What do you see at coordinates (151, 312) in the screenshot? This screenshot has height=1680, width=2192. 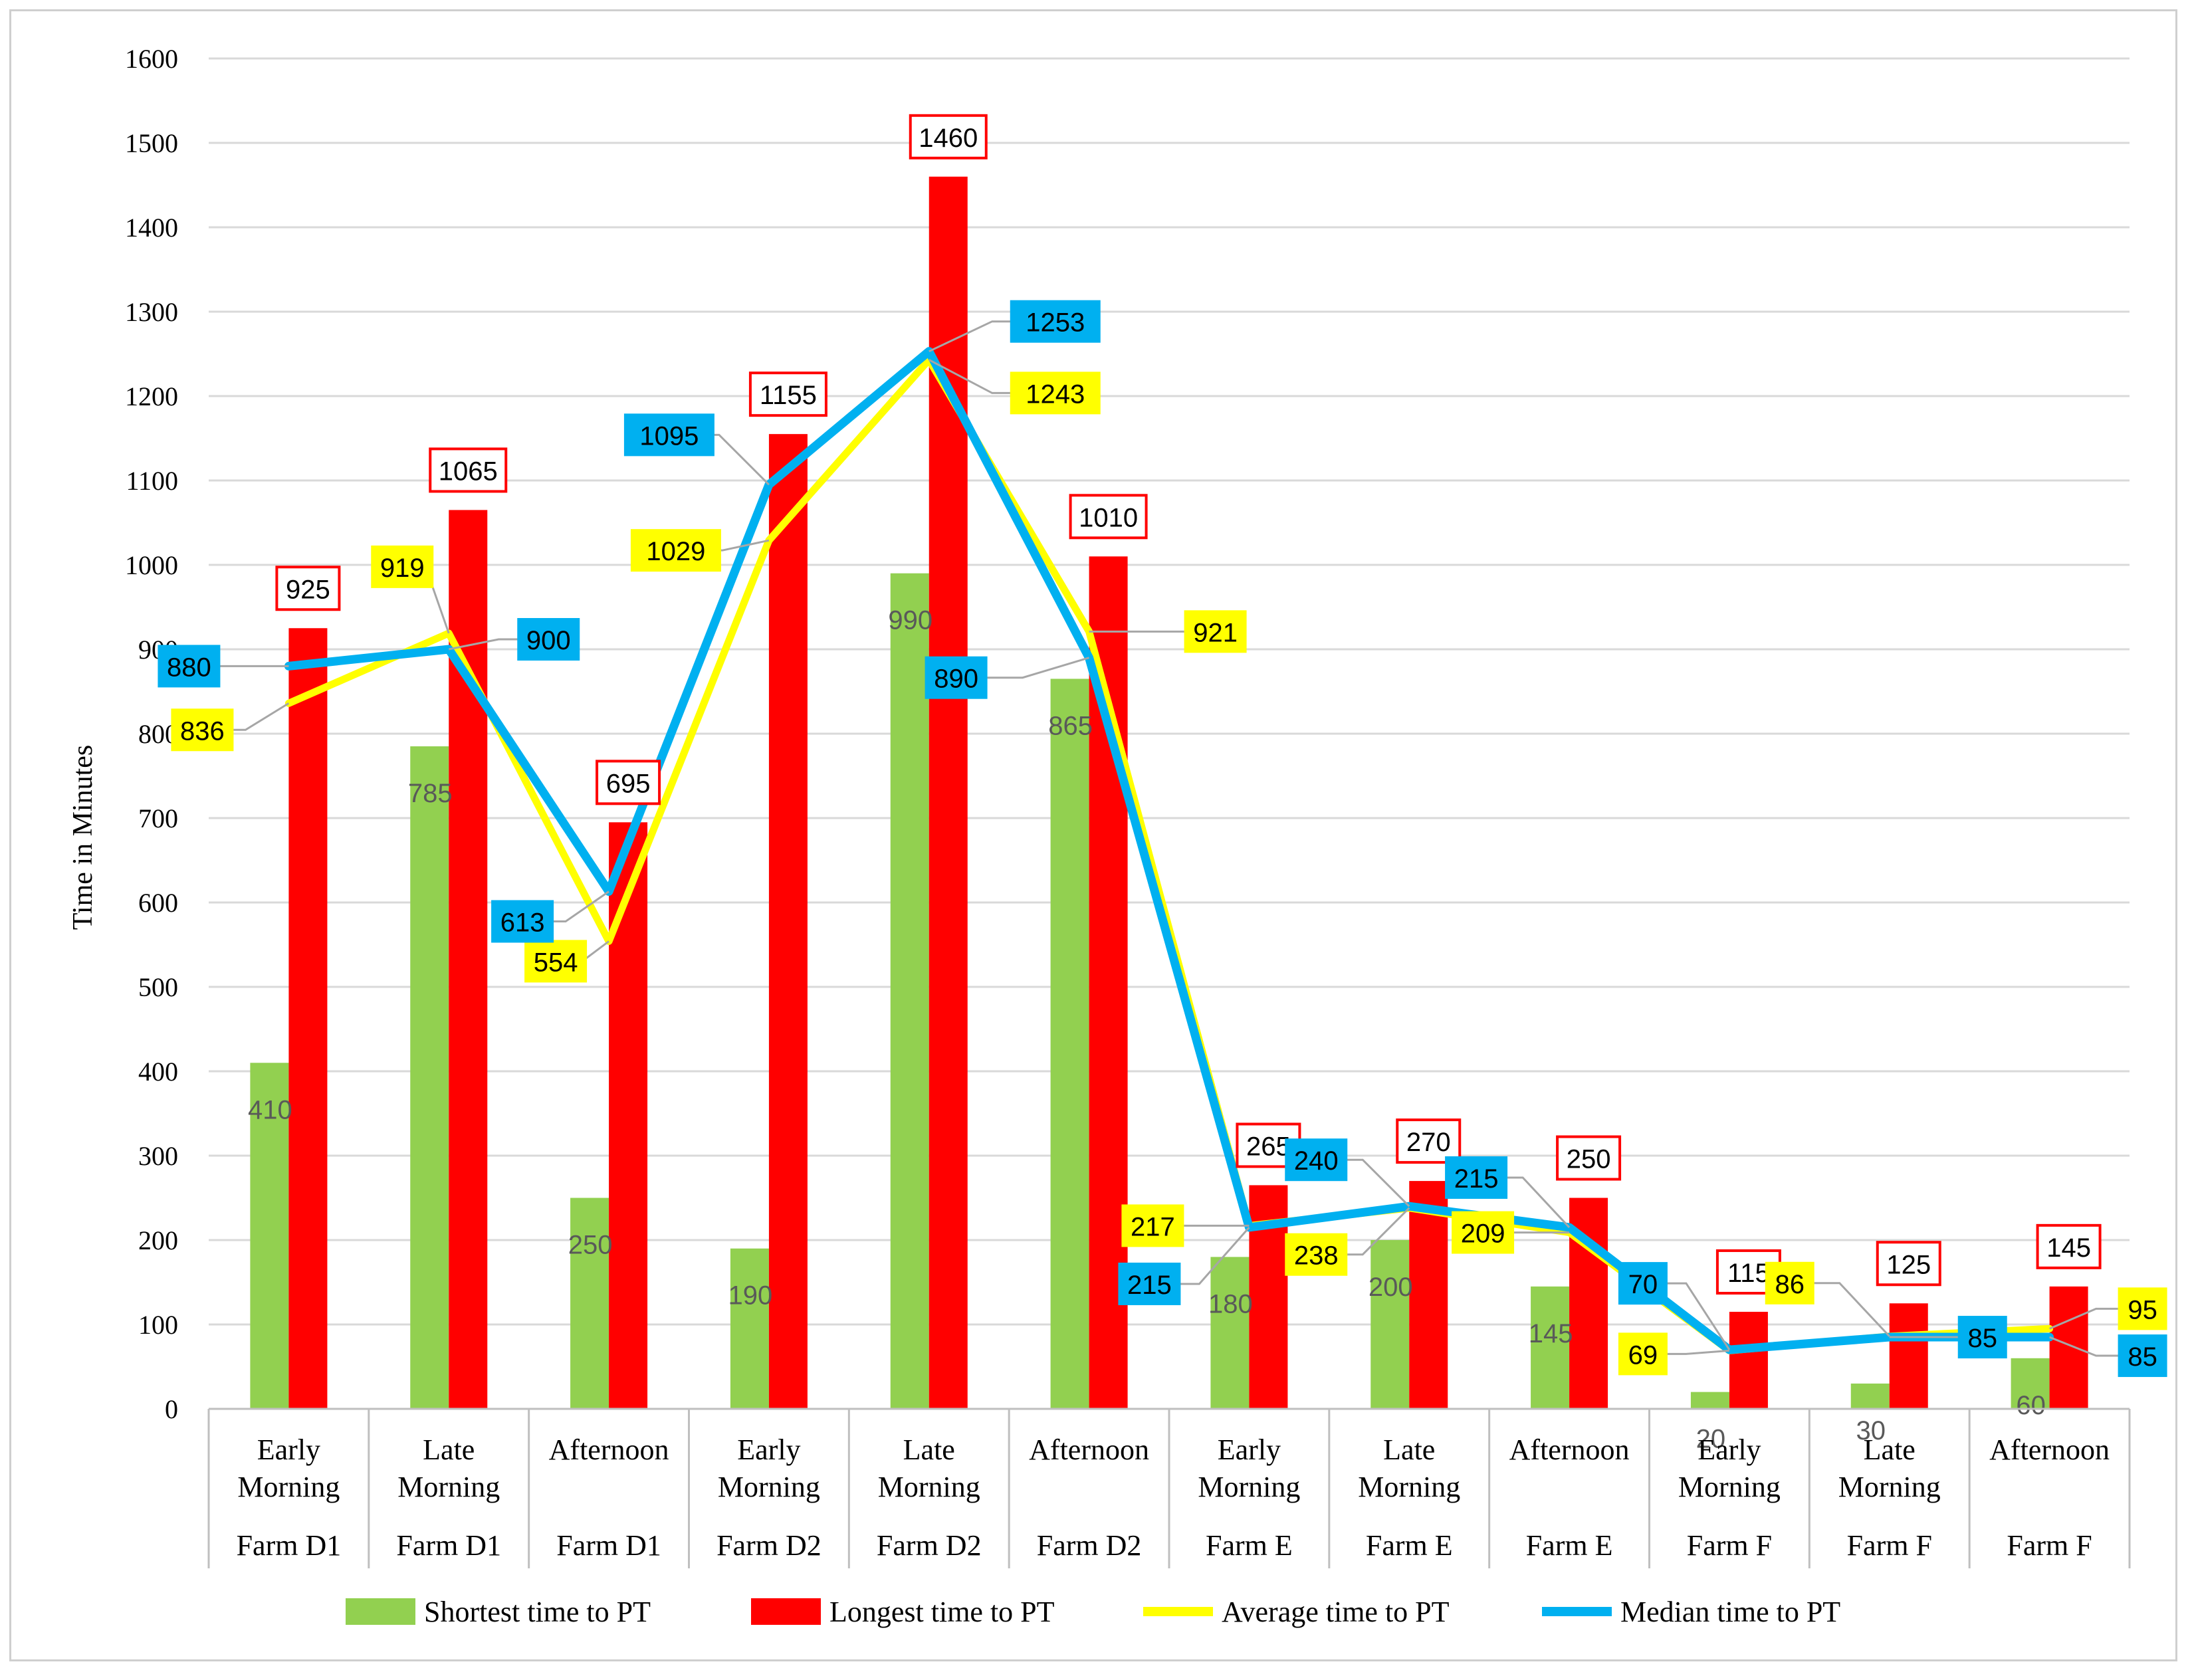 I see `y-tick-label: 1300` at bounding box center [151, 312].